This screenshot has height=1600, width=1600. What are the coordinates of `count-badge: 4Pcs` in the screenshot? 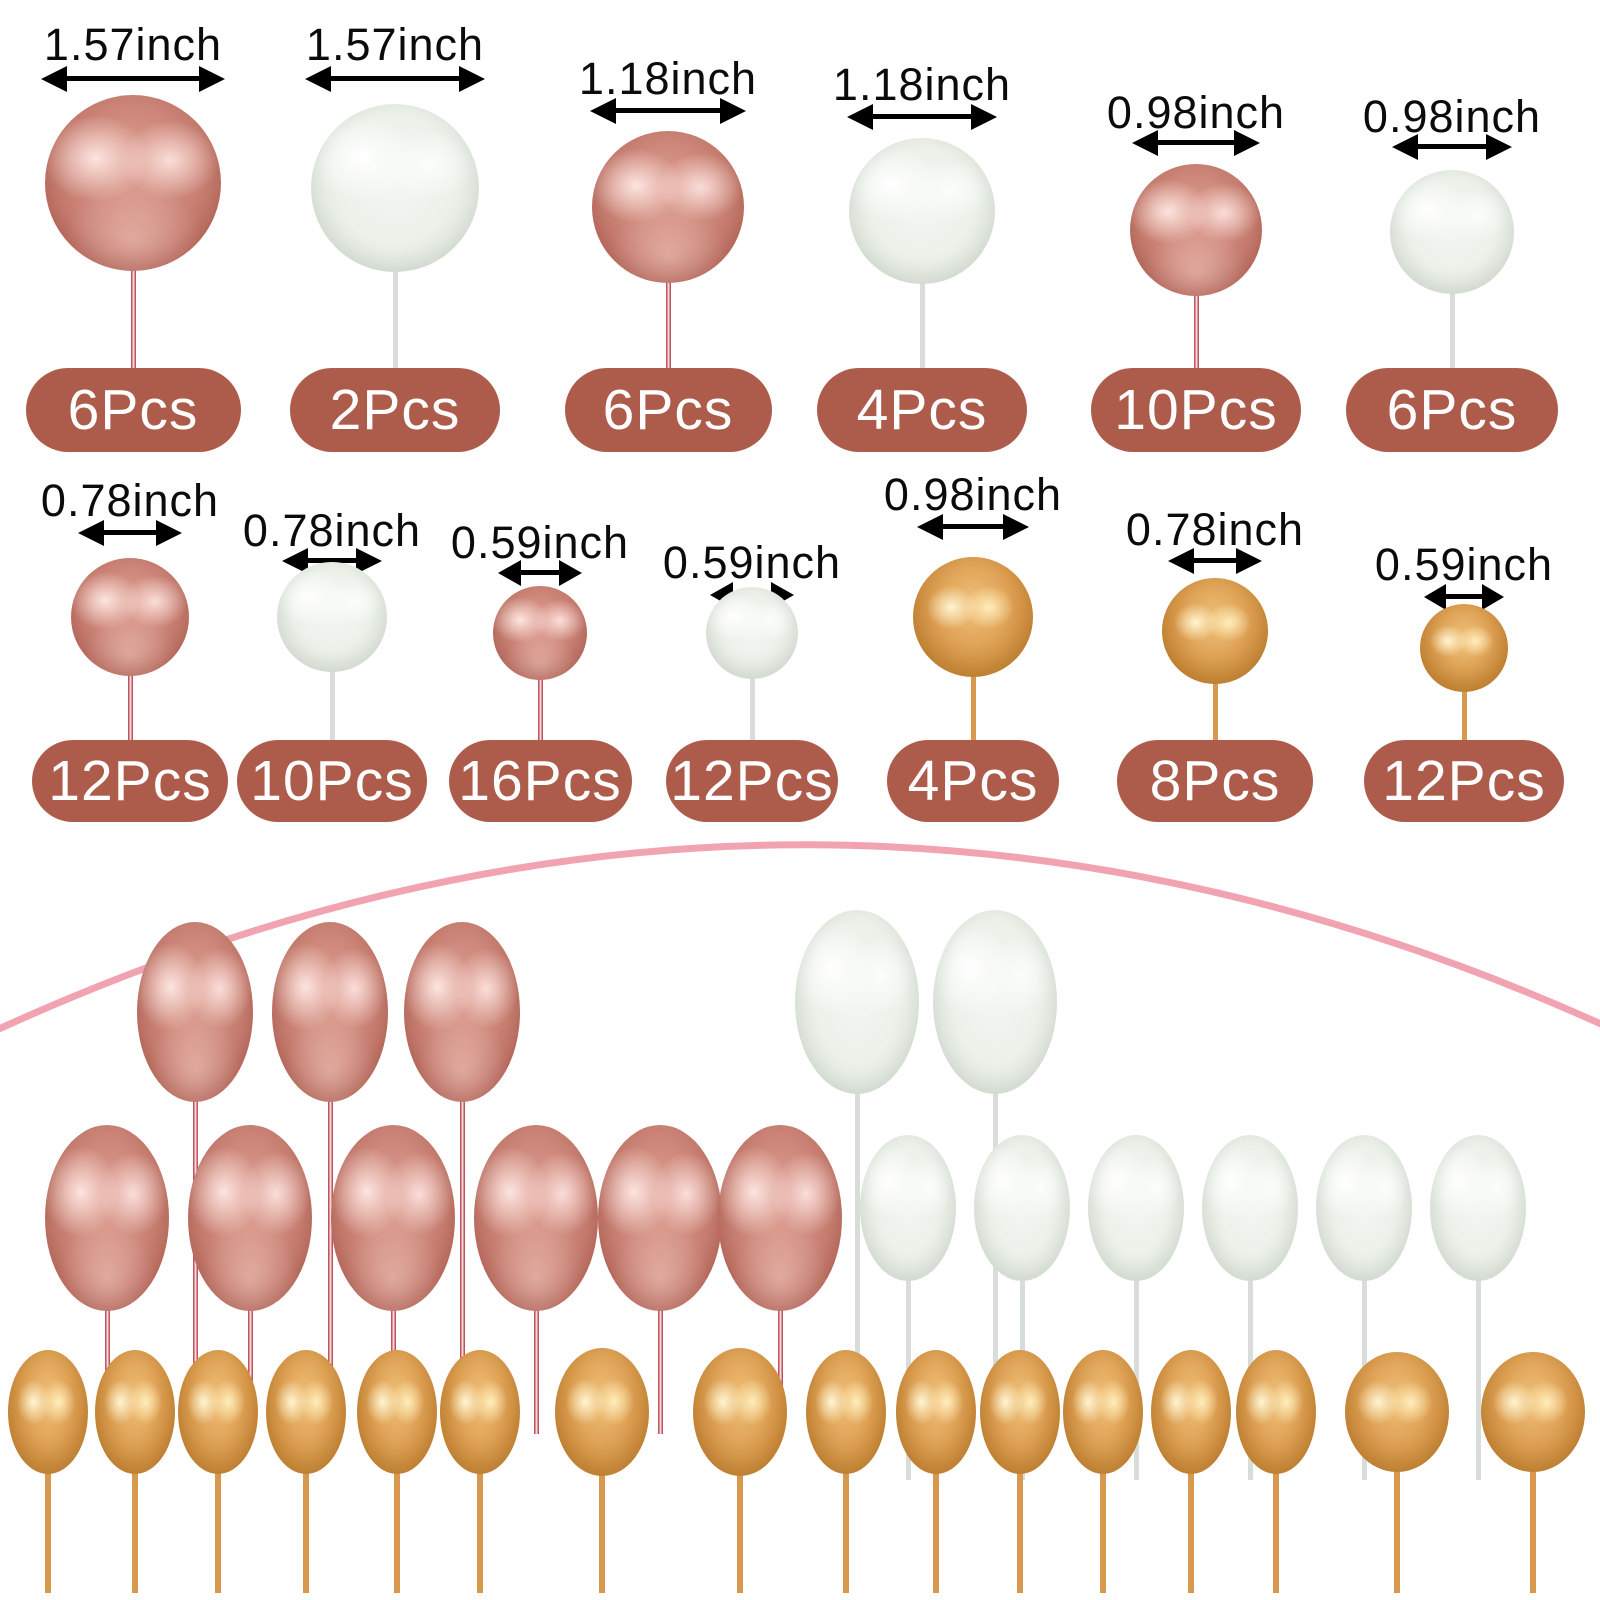 It's located at (973, 781).